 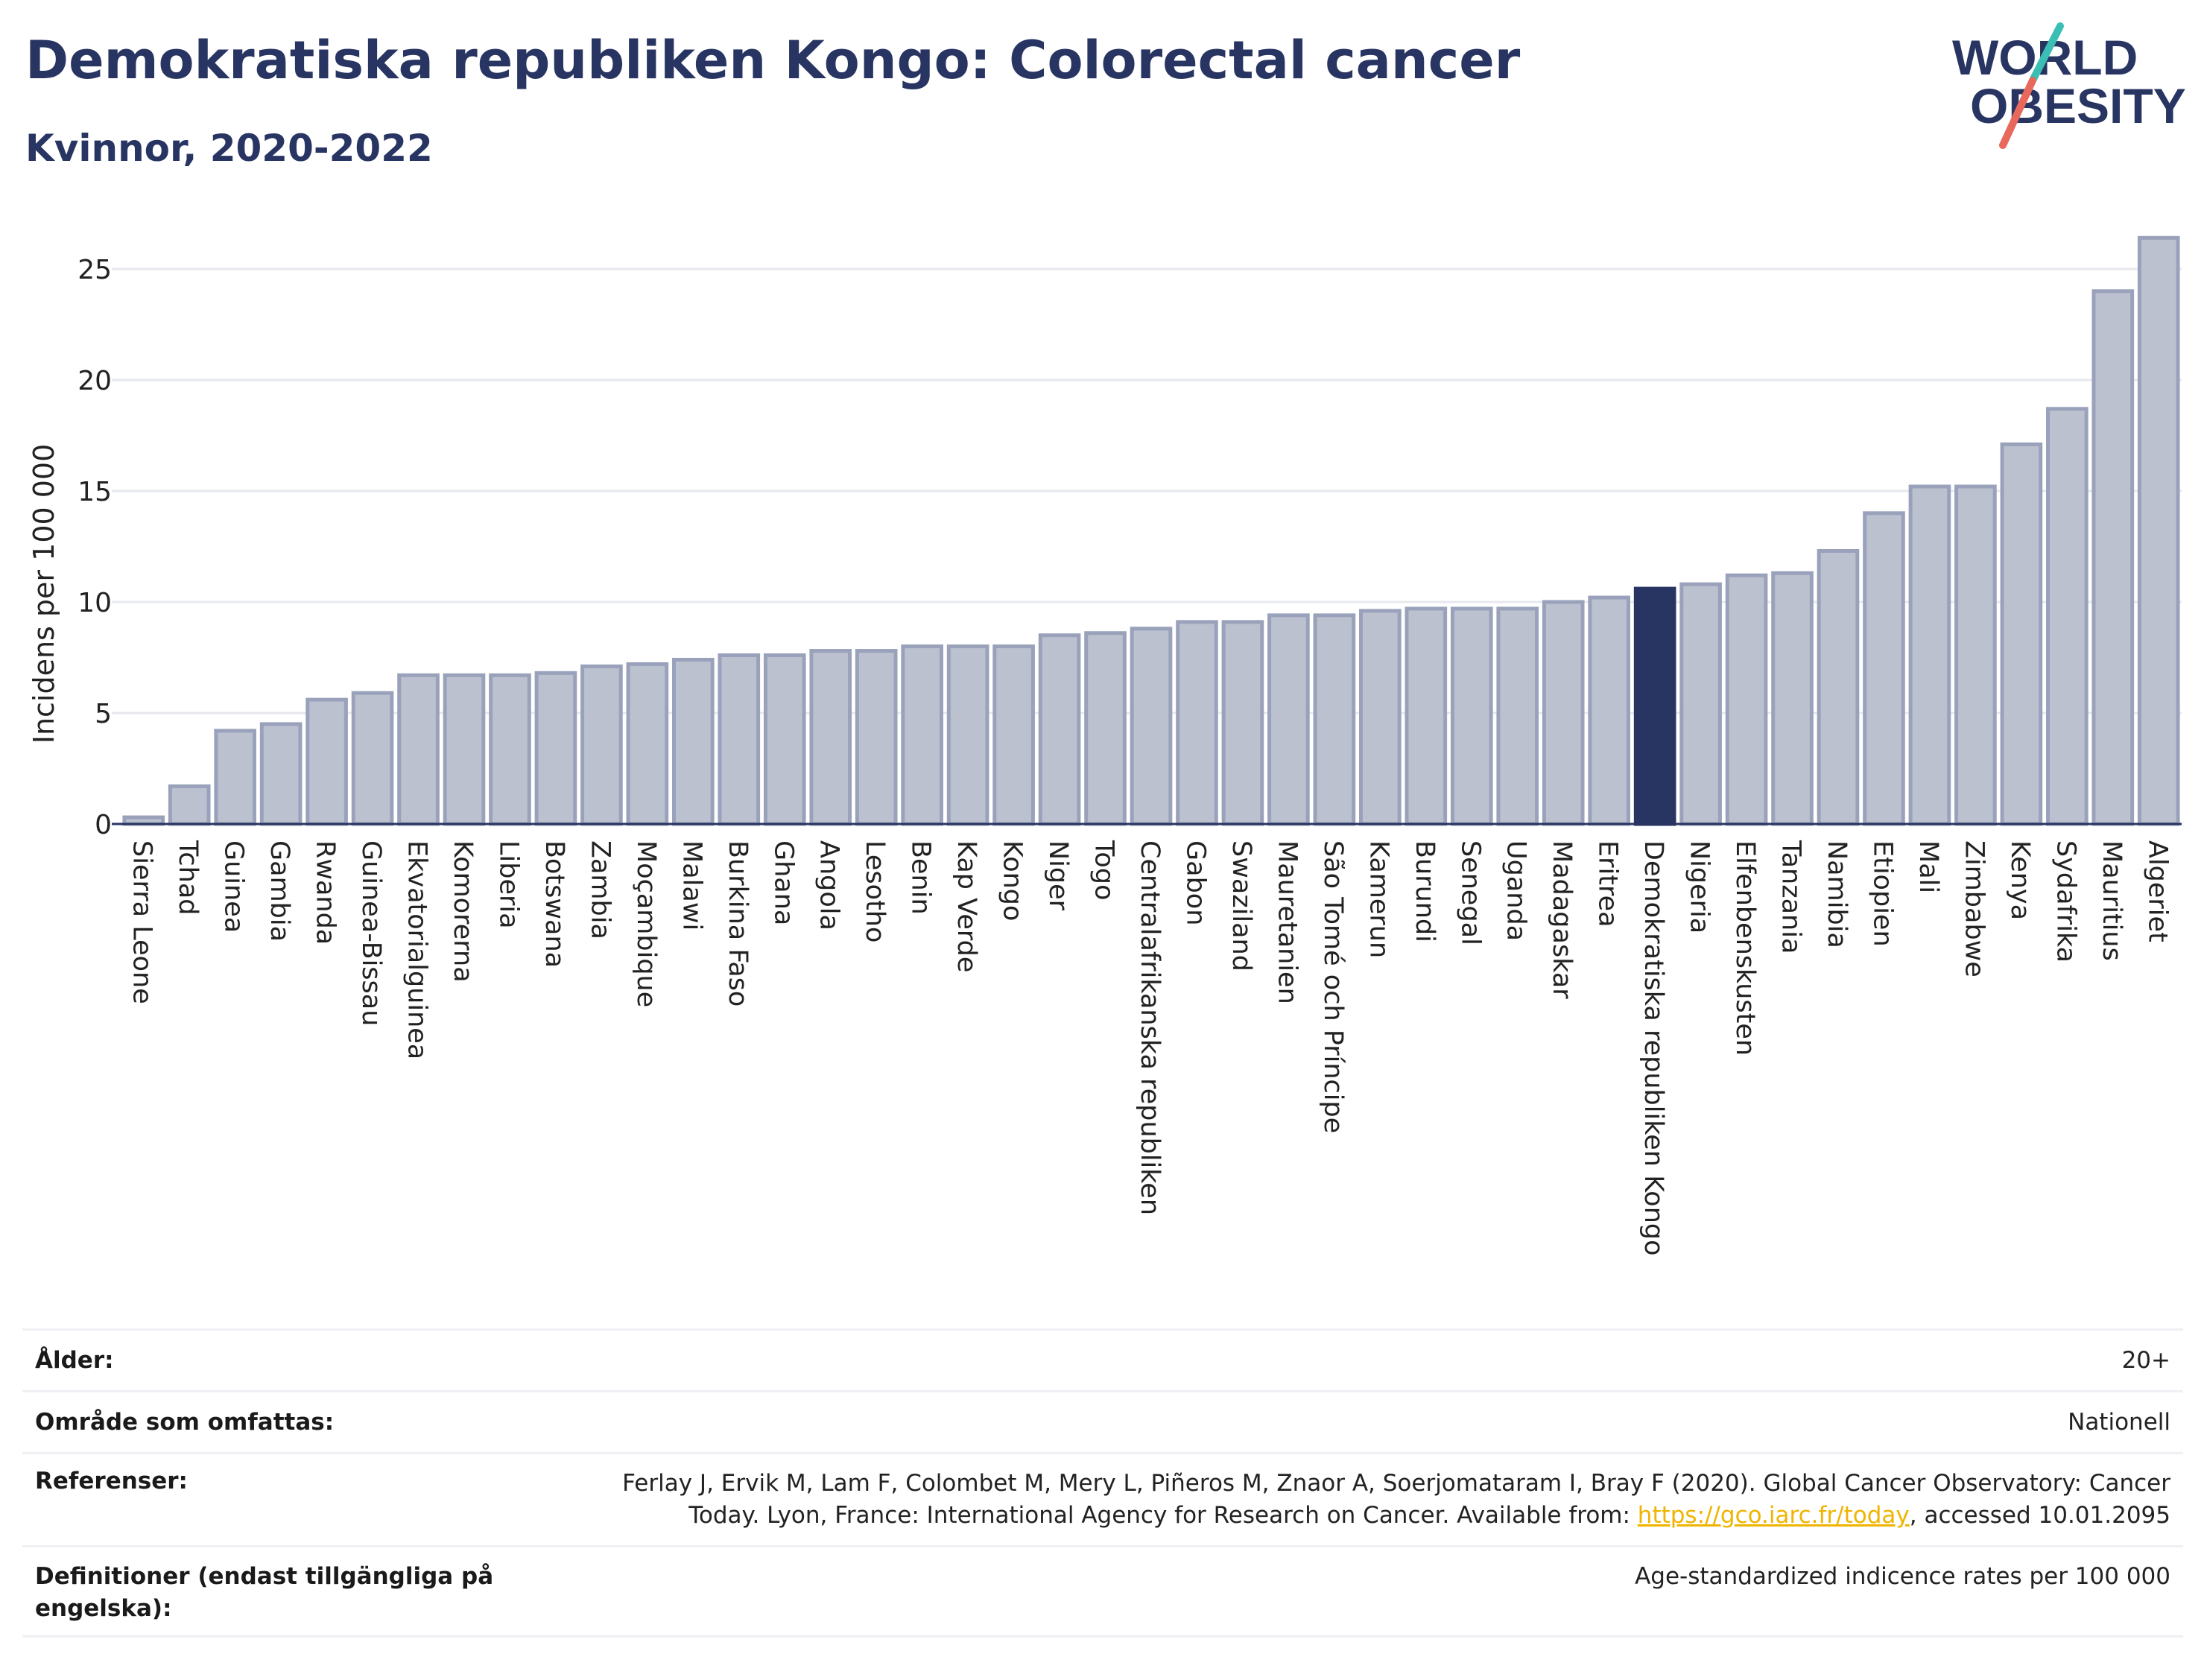 I want to click on x-tick-label: Komorerna, so click(x=463, y=911).